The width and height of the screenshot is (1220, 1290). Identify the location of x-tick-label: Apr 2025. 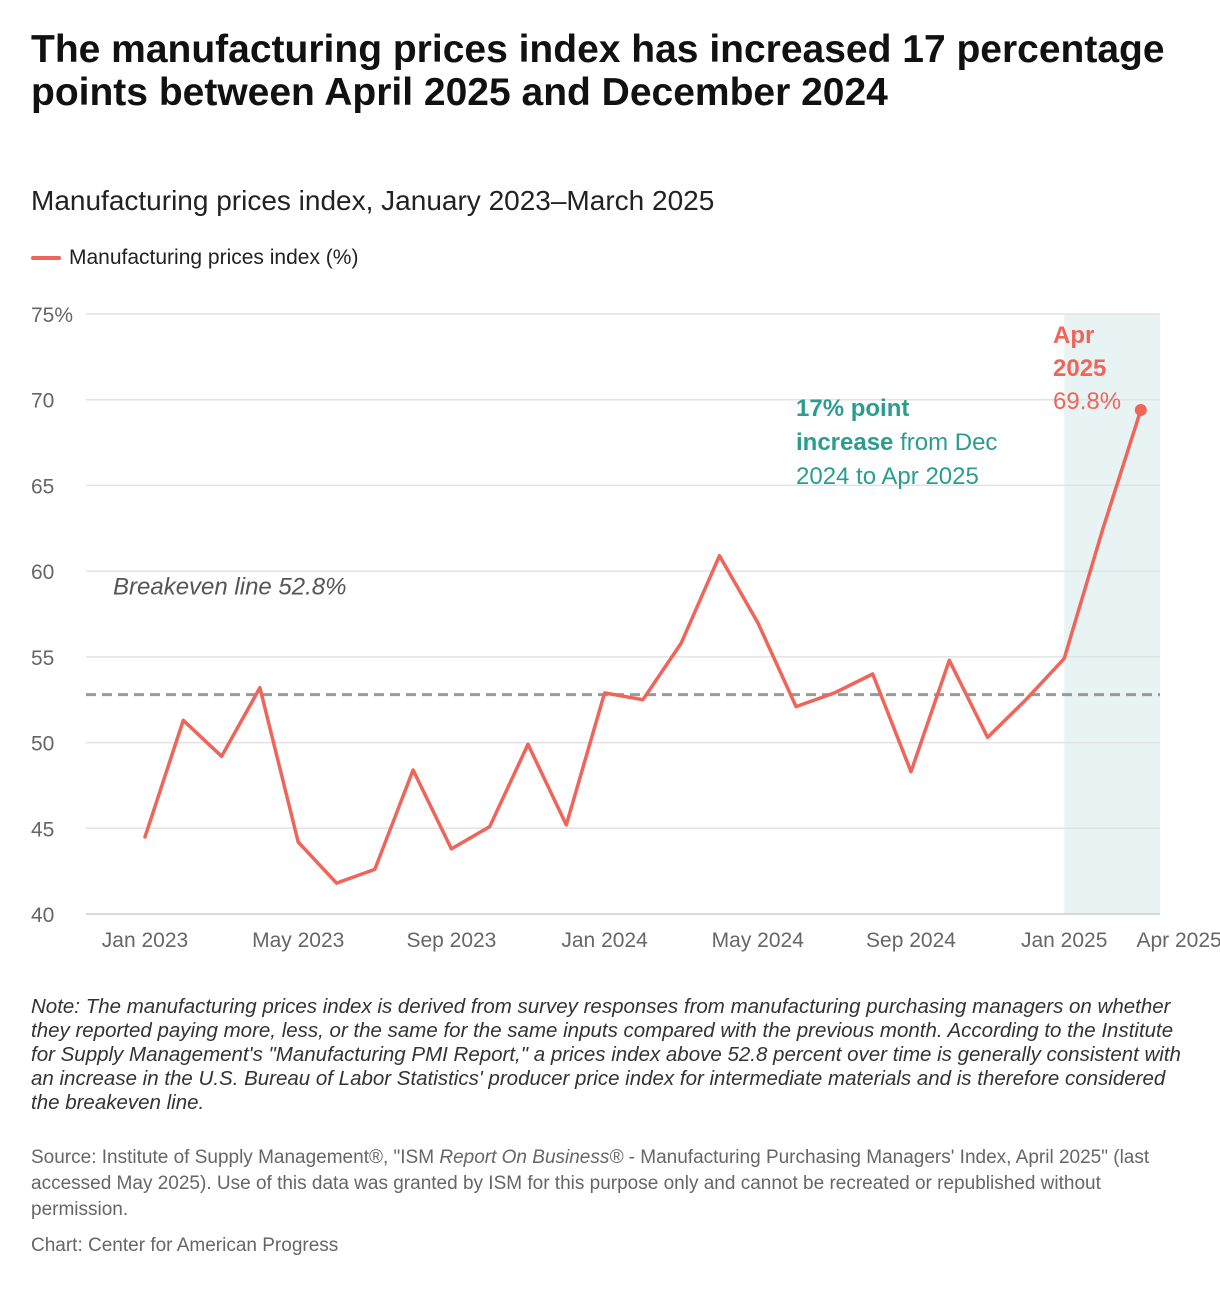
(1178, 940).